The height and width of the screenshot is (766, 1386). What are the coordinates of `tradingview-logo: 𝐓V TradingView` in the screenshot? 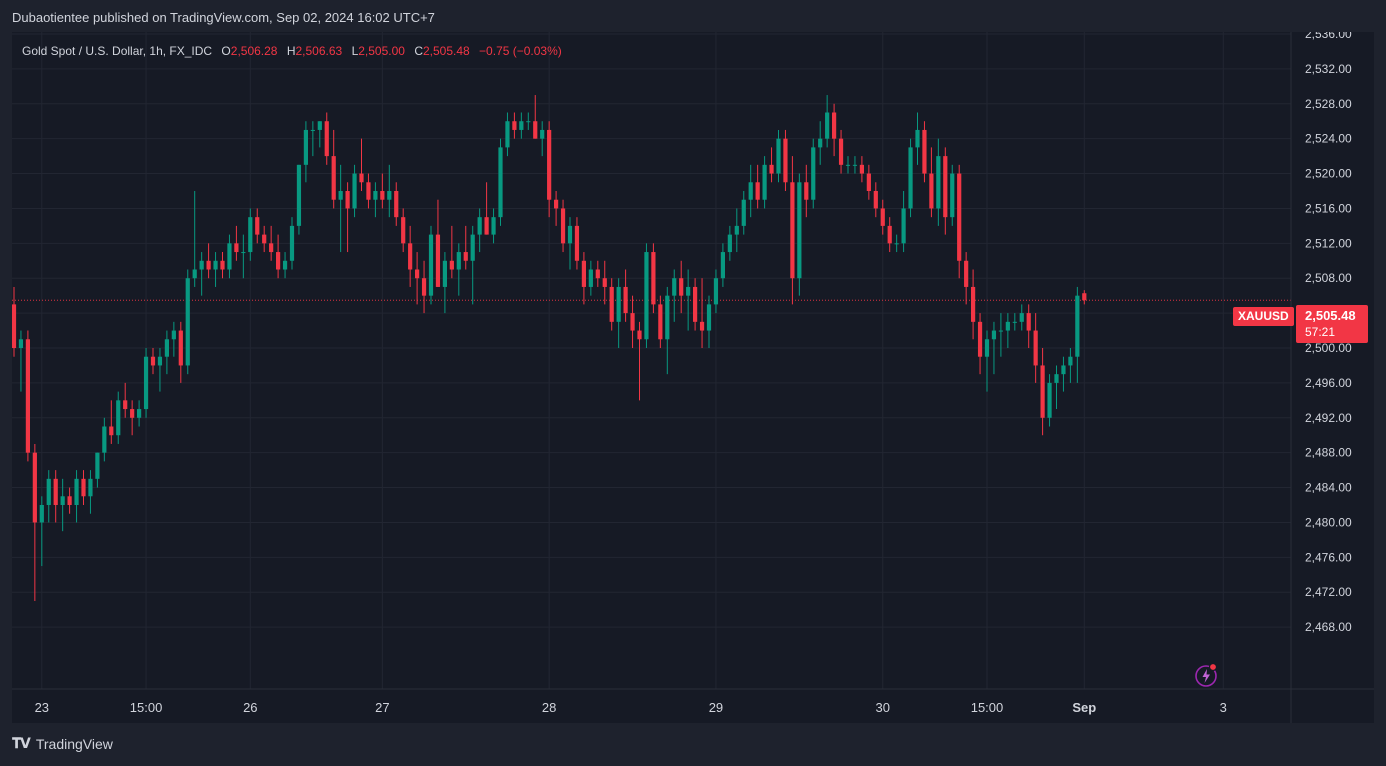 It's located at (62, 744).